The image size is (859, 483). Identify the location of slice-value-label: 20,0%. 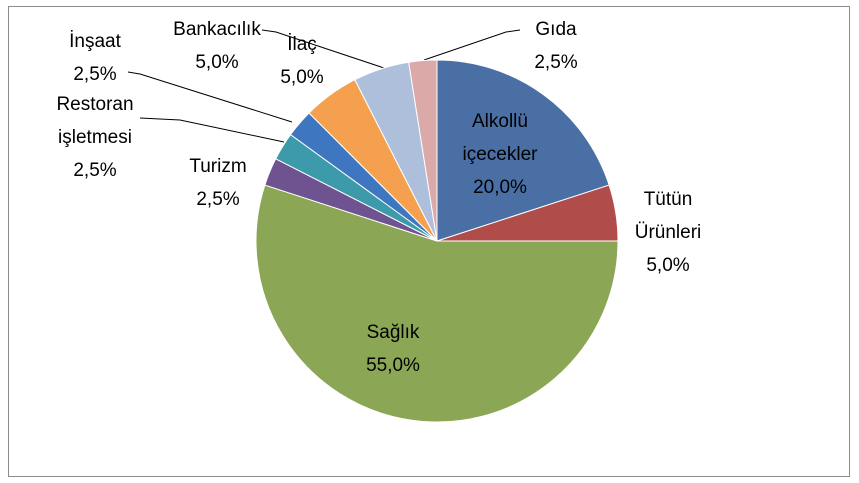
(500, 187).